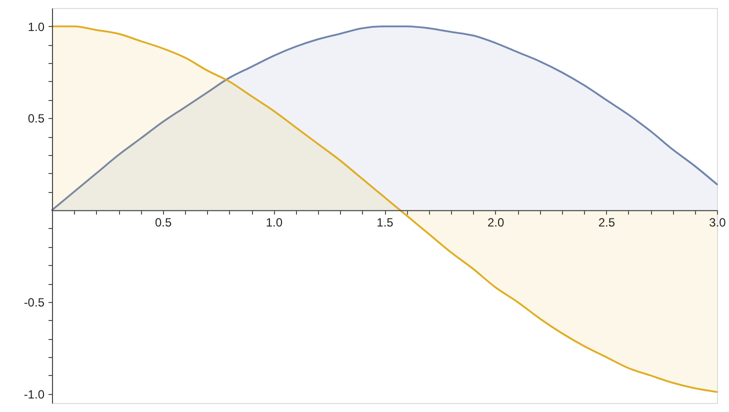  Describe the element at coordinates (274, 223) in the screenshot. I see `x-tick-label: 1.0` at that location.